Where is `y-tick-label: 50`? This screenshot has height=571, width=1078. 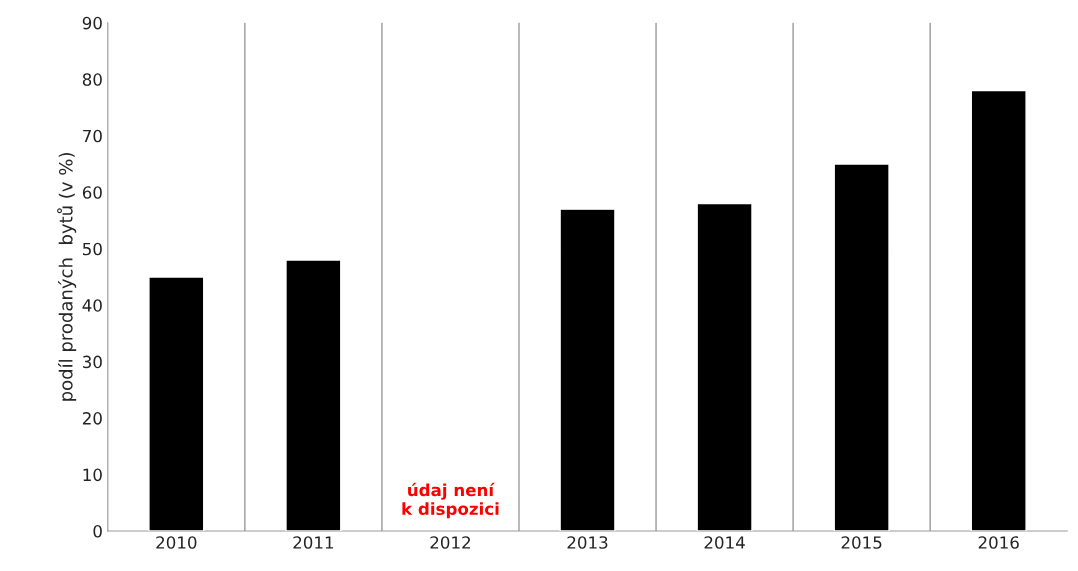 y-tick-label: 50 is located at coordinates (92, 249).